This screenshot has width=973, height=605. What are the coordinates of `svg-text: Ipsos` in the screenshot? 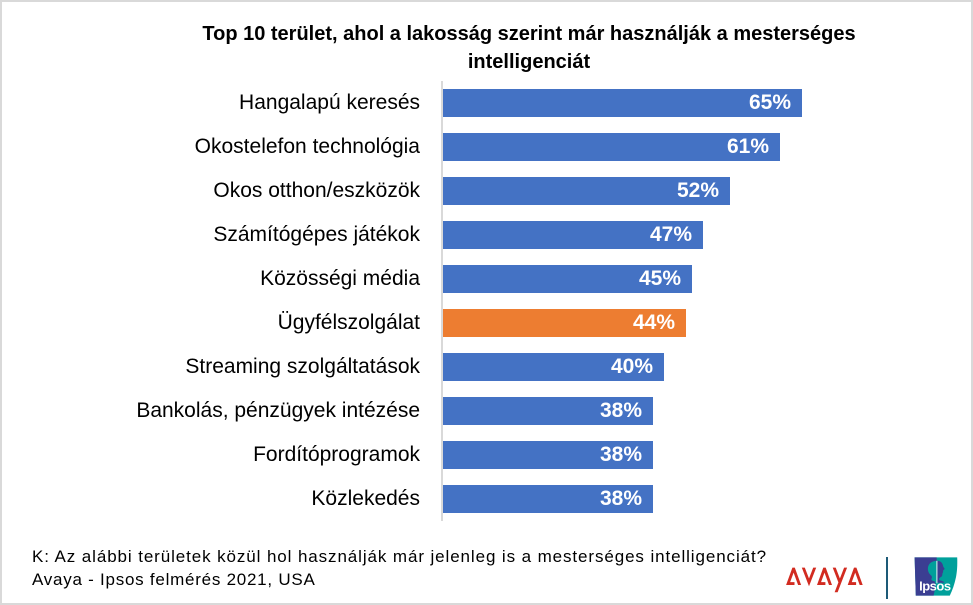 It's located at (935, 586).